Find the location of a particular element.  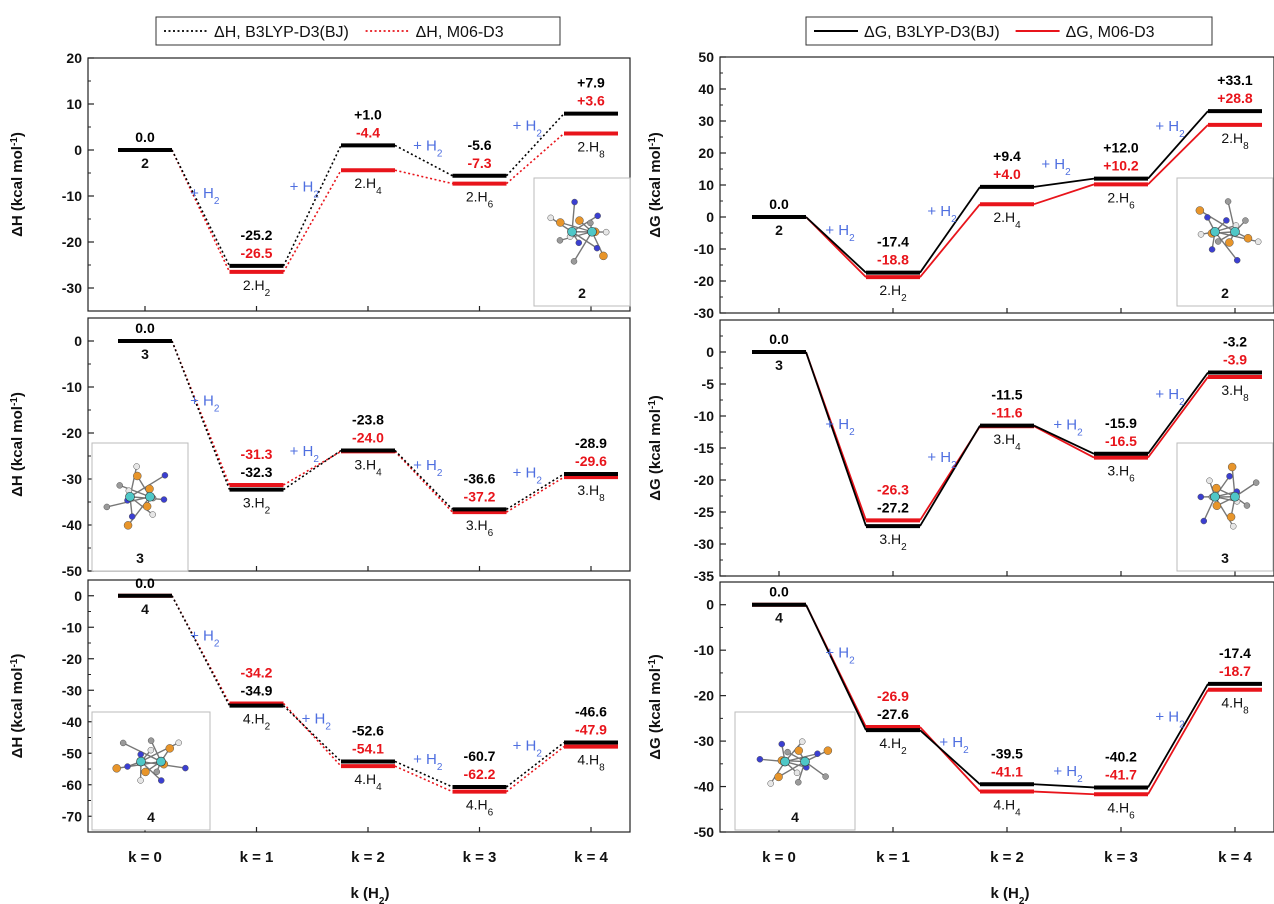

value-label-b3lyp: -46.6 is located at coordinates (591, 712).